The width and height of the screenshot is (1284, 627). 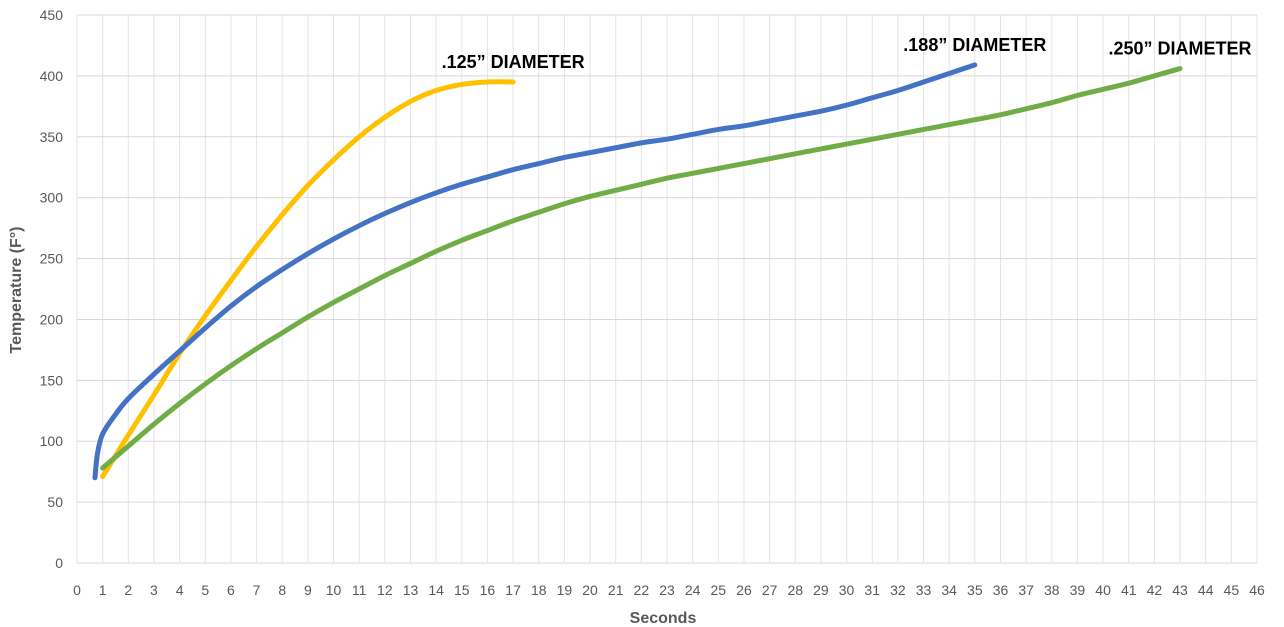 What do you see at coordinates (359, 590) in the screenshot?
I see `x-tick-label: 11` at bounding box center [359, 590].